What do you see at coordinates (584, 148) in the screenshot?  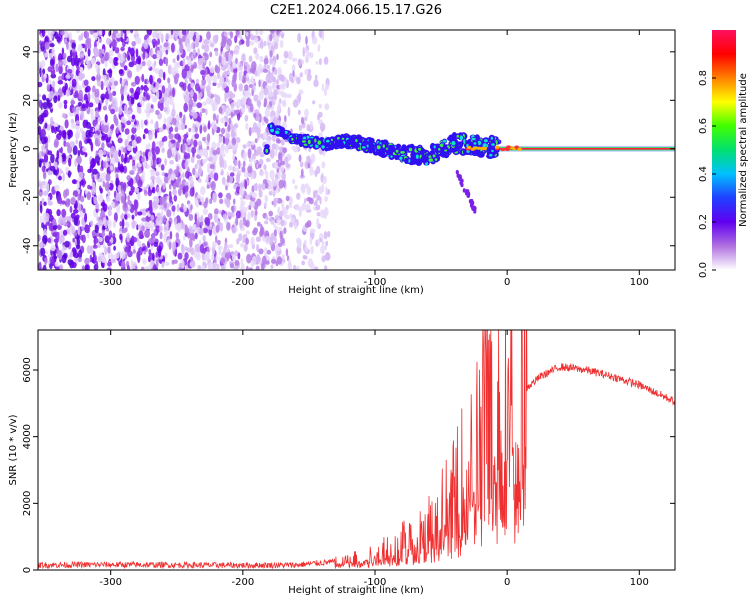 I see `carrier-band-core` at bounding box center [584, 148].